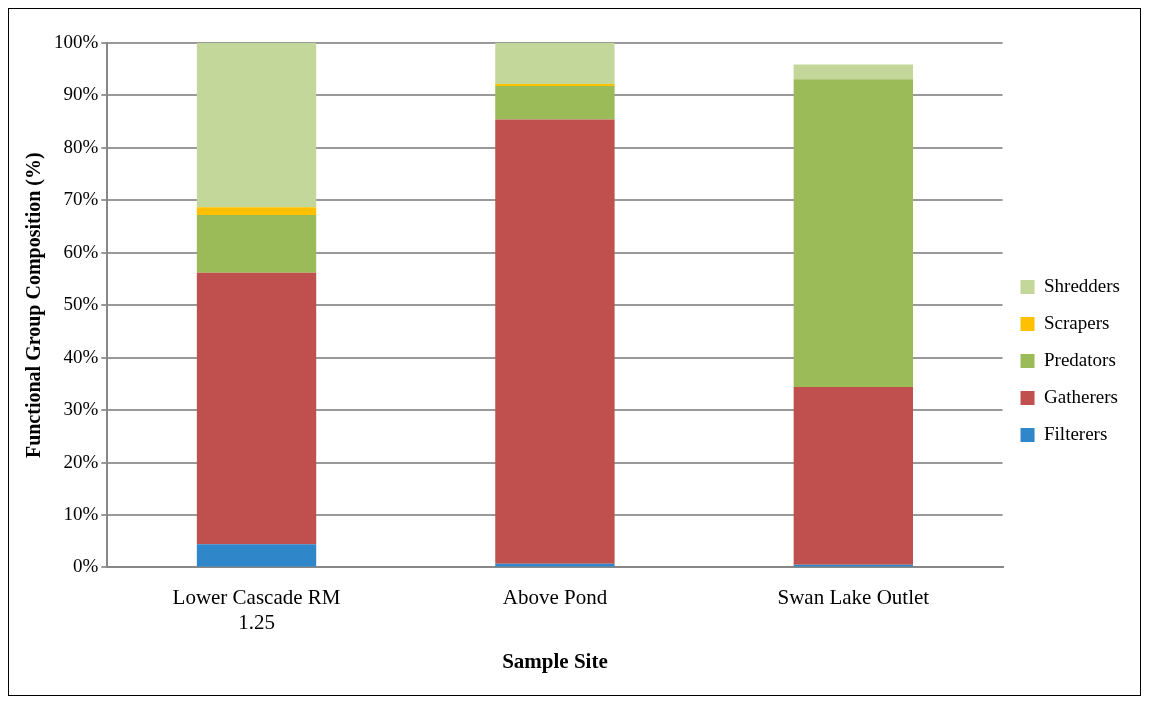 The image size is (1149, 704). What do you see at coordinates (256, 609) in the screenshot?
I see `x-tick-label: Lower Cascade RM 1.25` at bounding box center [256, 609].